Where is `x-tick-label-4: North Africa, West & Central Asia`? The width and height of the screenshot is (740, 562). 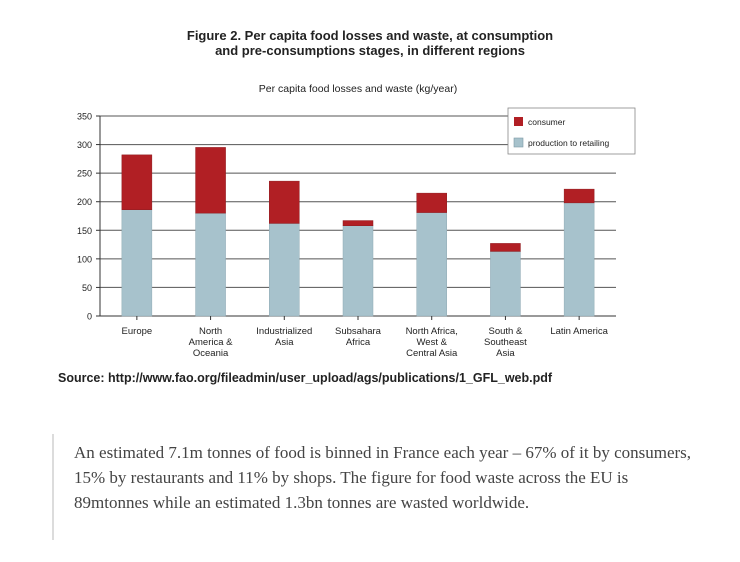
x-tick-label-4: North Africa, West & Central Asia is located at coordinates (432, 342).